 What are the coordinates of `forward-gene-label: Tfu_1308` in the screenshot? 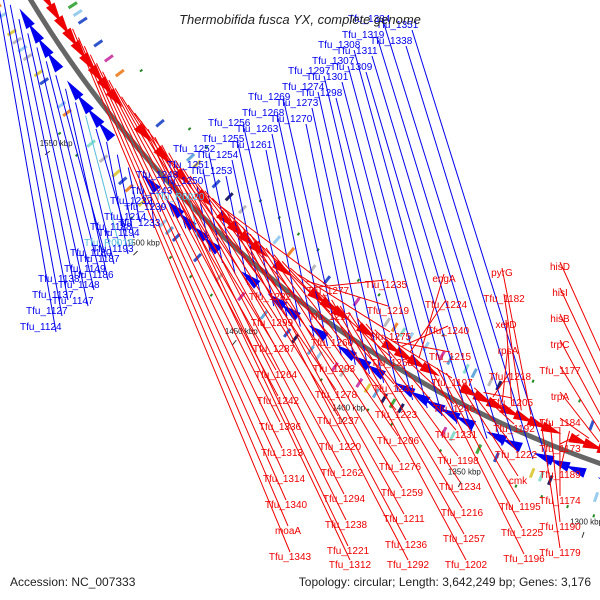 It's located at (339, 45).